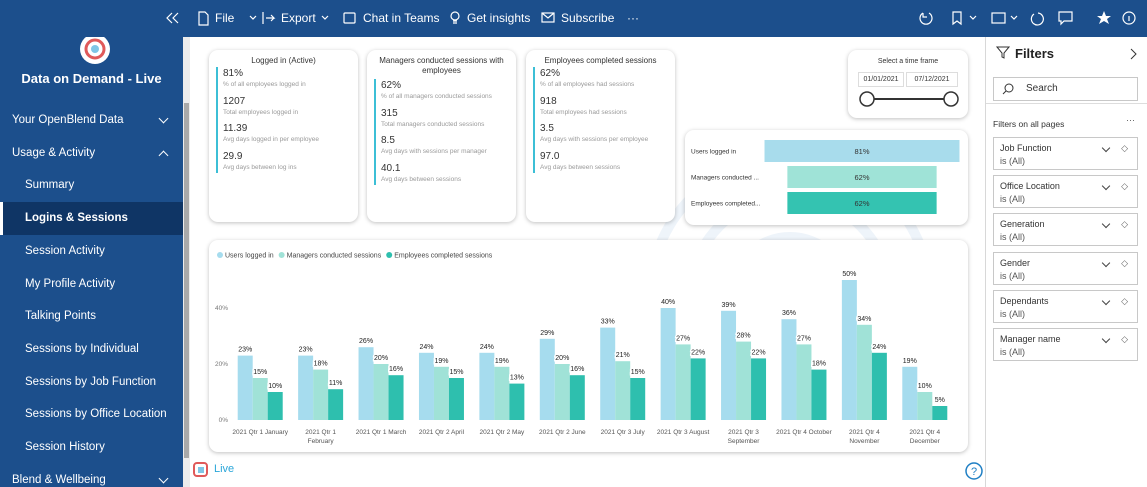 The height and width of the screenshot is (487, 1147). Describe the element at coordinates (1065, 230) in the screenshot. I see `filter-card: Generation is (All) ◇` at that location.